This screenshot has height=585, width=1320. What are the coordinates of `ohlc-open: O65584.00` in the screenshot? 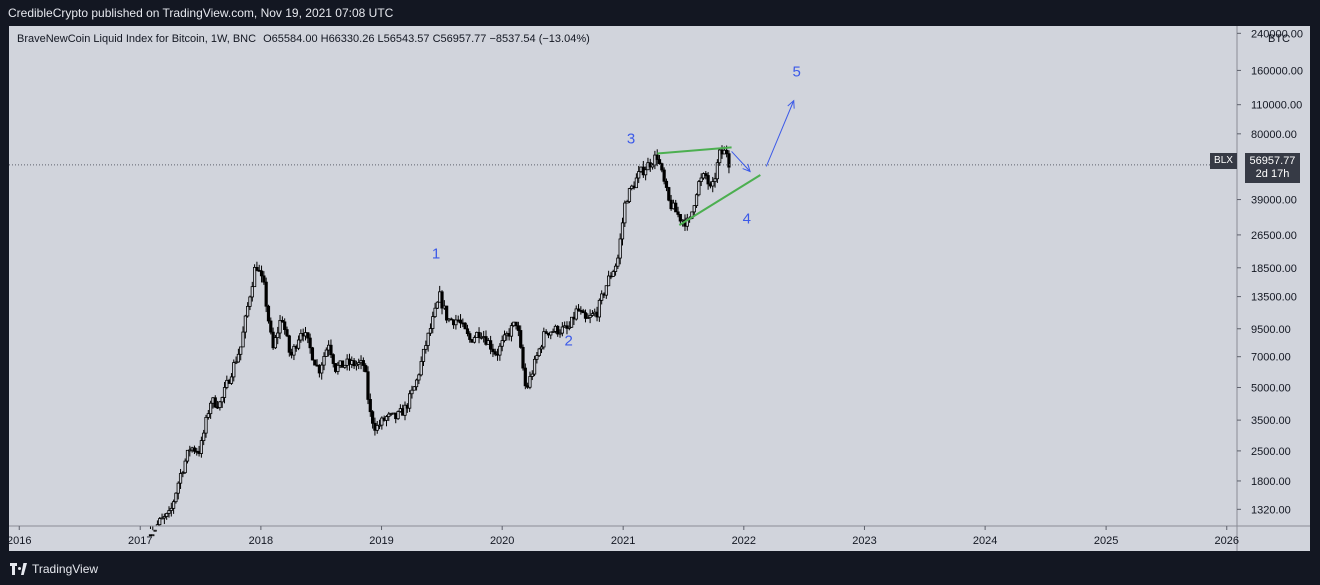 It's located at (290, 39).